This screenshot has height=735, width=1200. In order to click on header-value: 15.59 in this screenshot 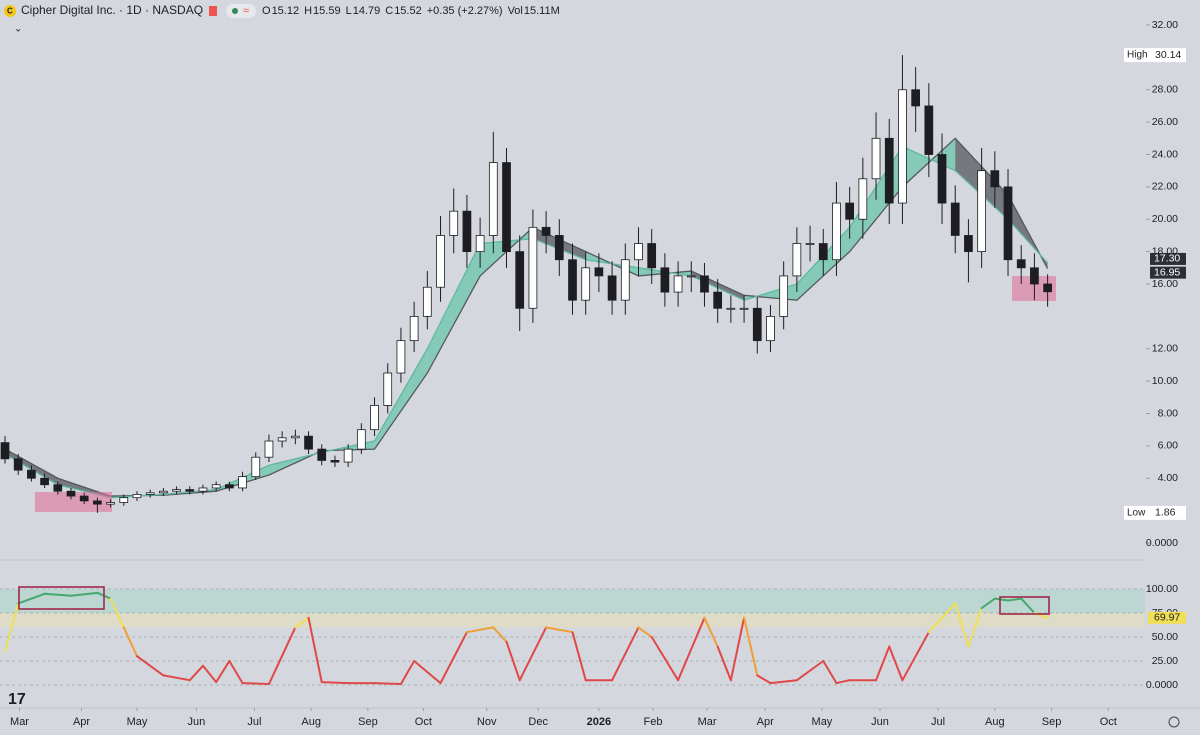, I will do `click(327, 11)`.